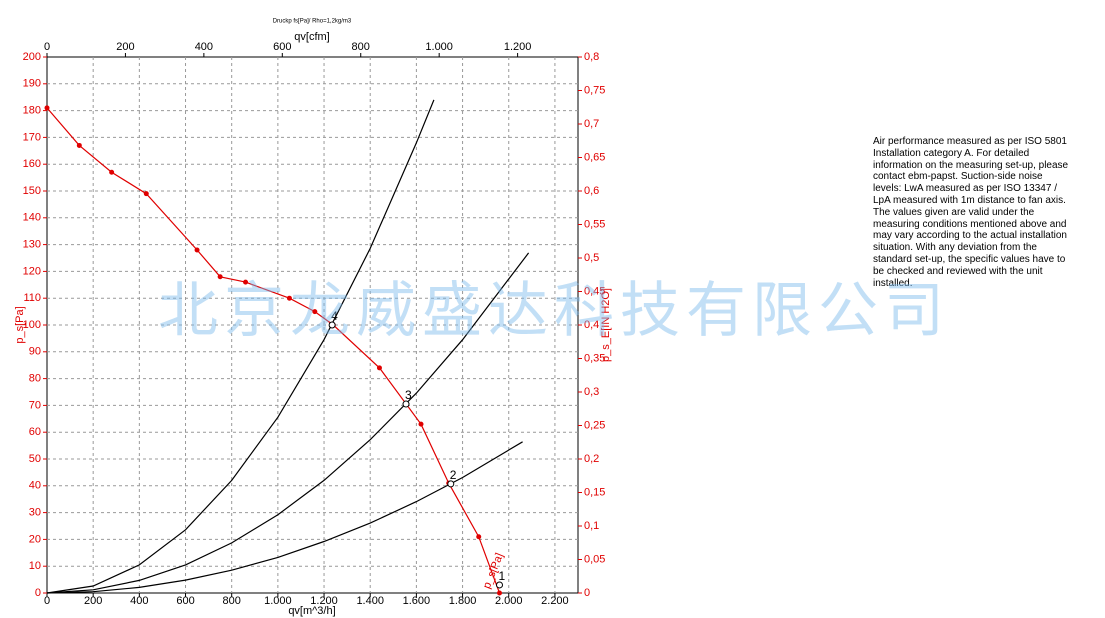 Image resolution: width=1105 pixels, height=618 pixels. What do you see at coordinates (139, 601) in the screenshot?
I see `x-tick-label: 400` at bounding box center [139, 601].